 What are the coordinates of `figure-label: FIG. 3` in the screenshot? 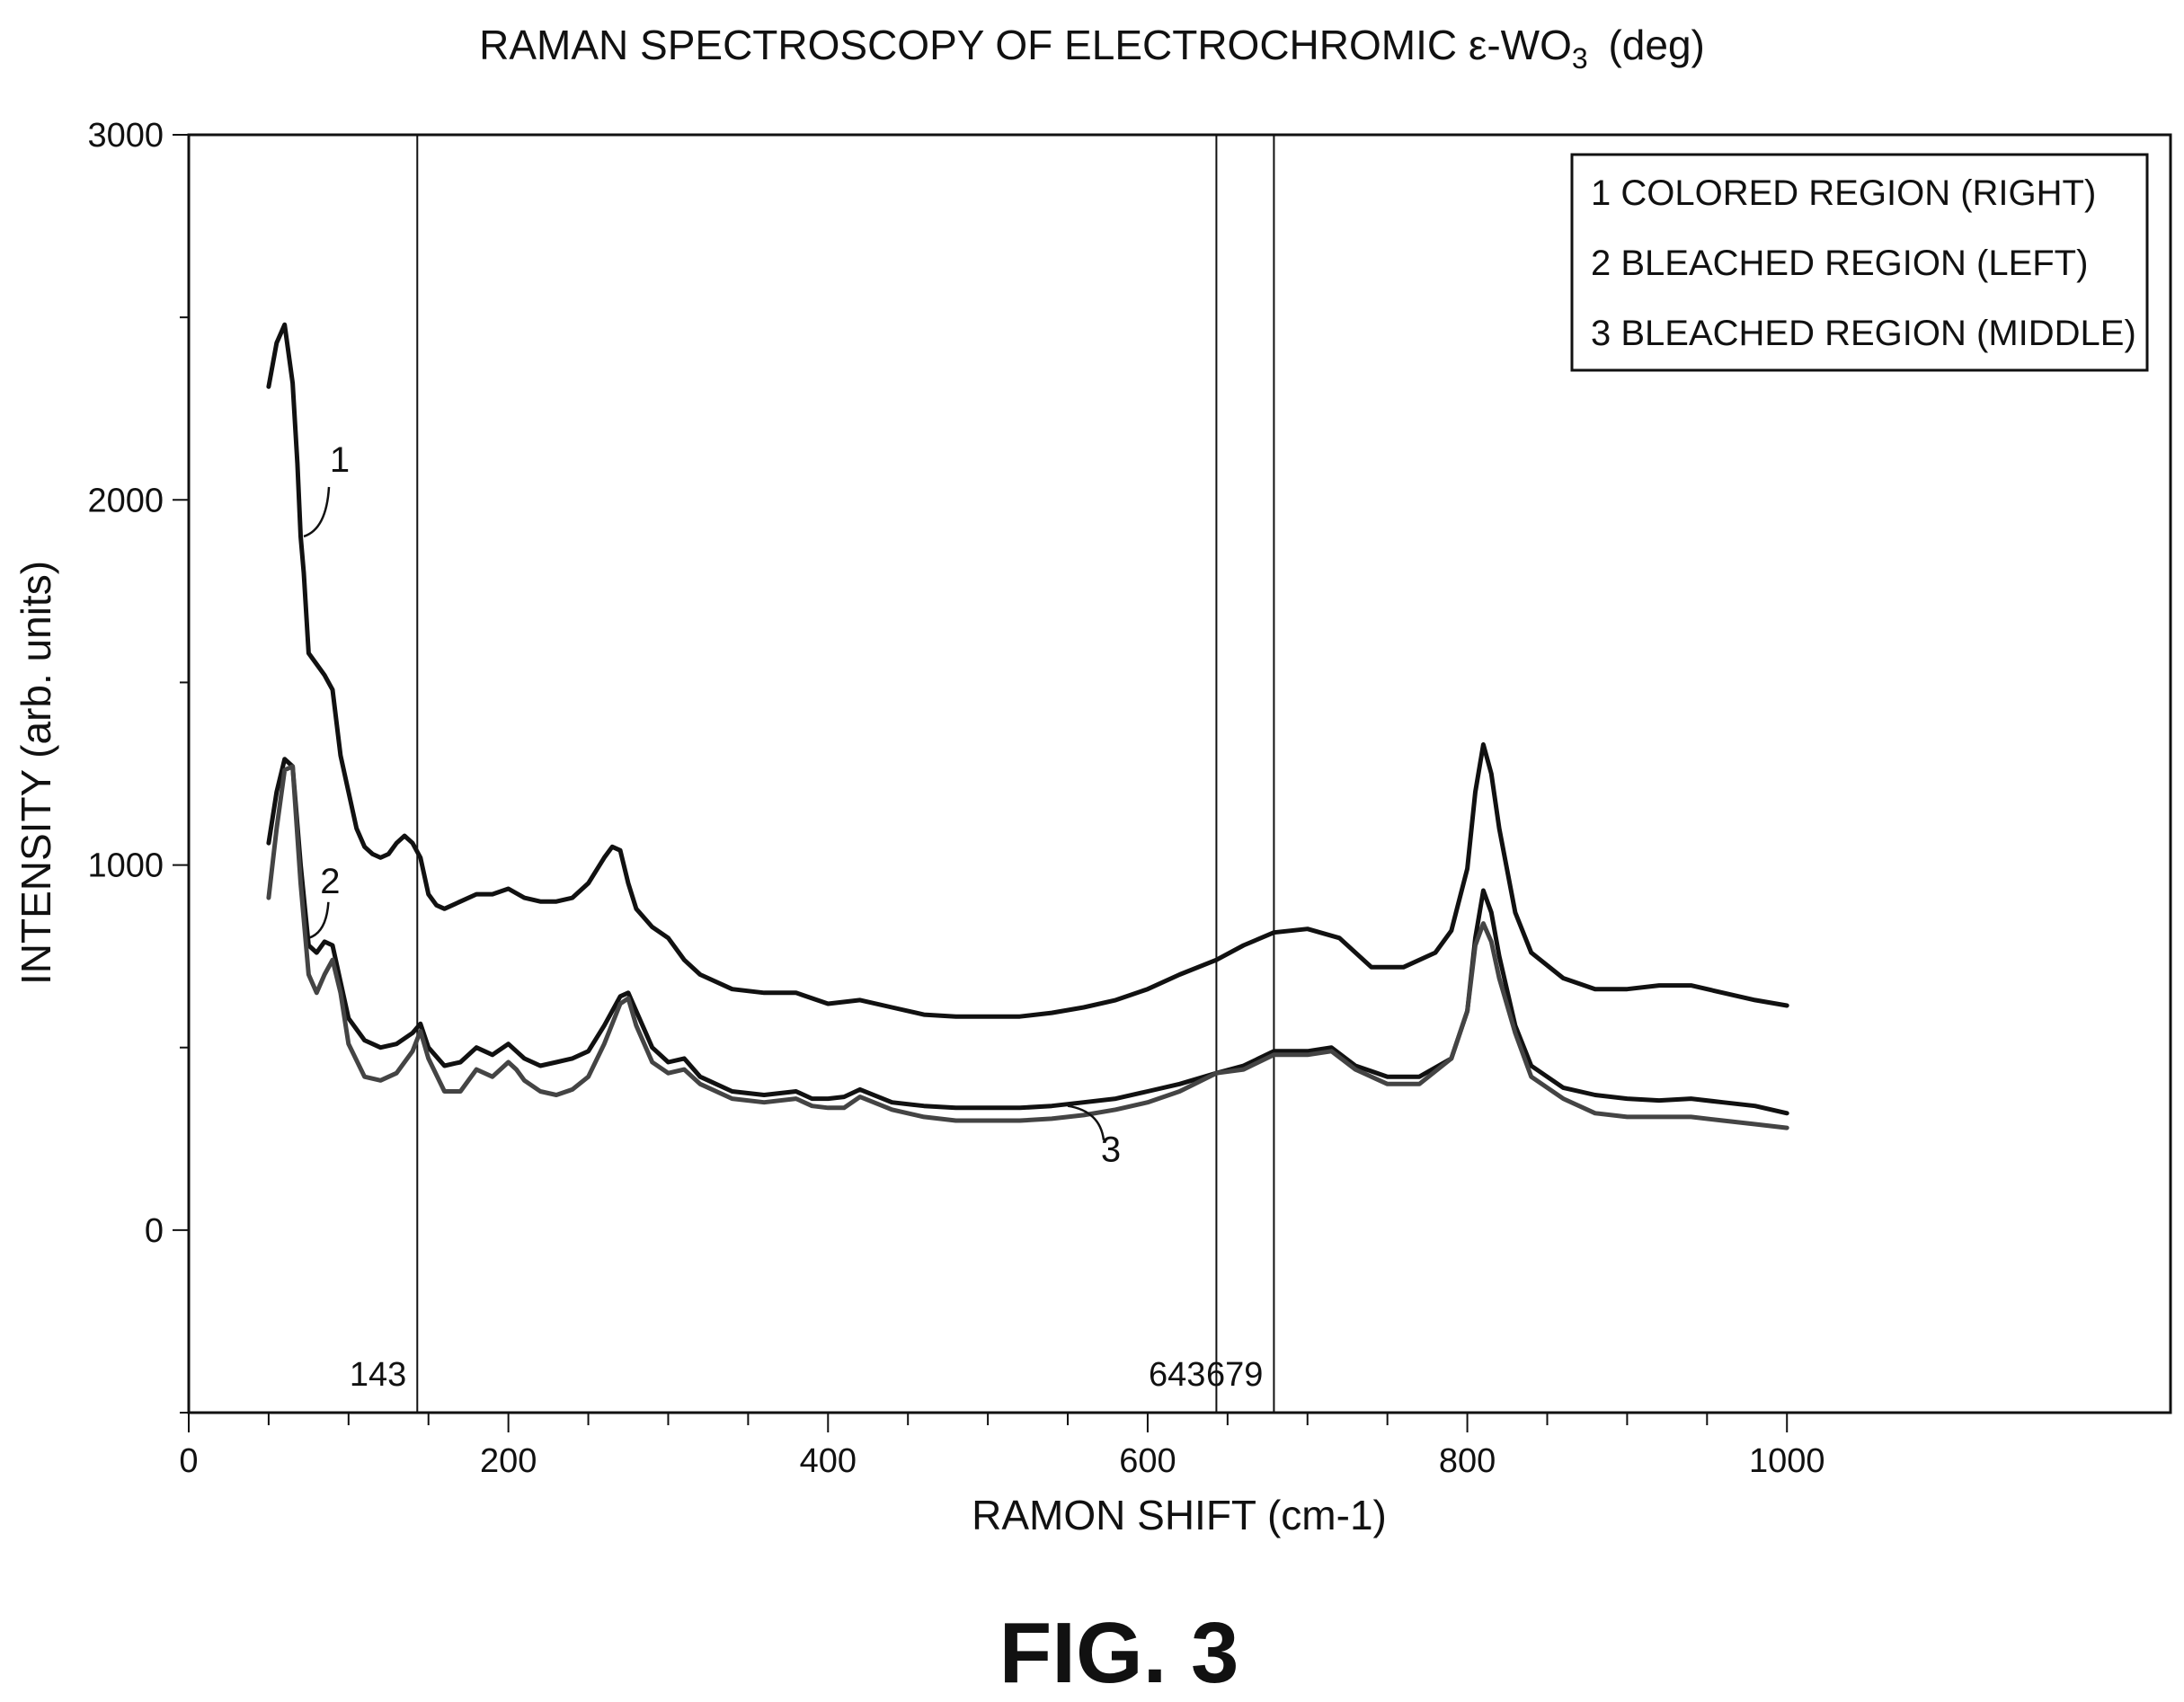 It's located at (1119, 1653).